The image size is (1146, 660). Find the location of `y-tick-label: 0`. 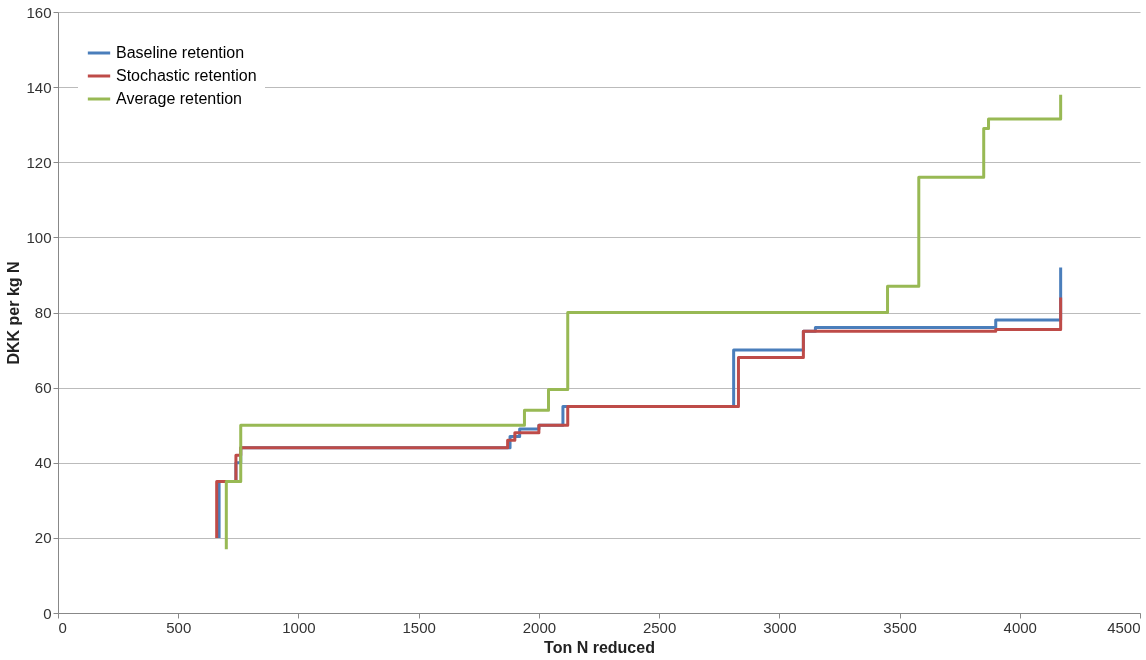

y-tick-label: 0 is located at coordinates (47, 613).